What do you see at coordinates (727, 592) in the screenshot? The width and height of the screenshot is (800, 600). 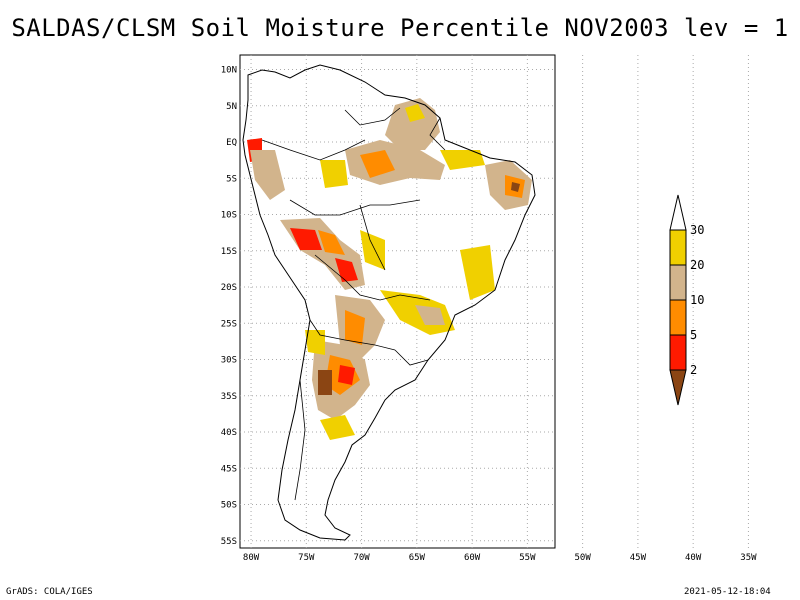 I see `footer-timestamp: 2021-05-12-18:04` at bounding box center [727, 592].